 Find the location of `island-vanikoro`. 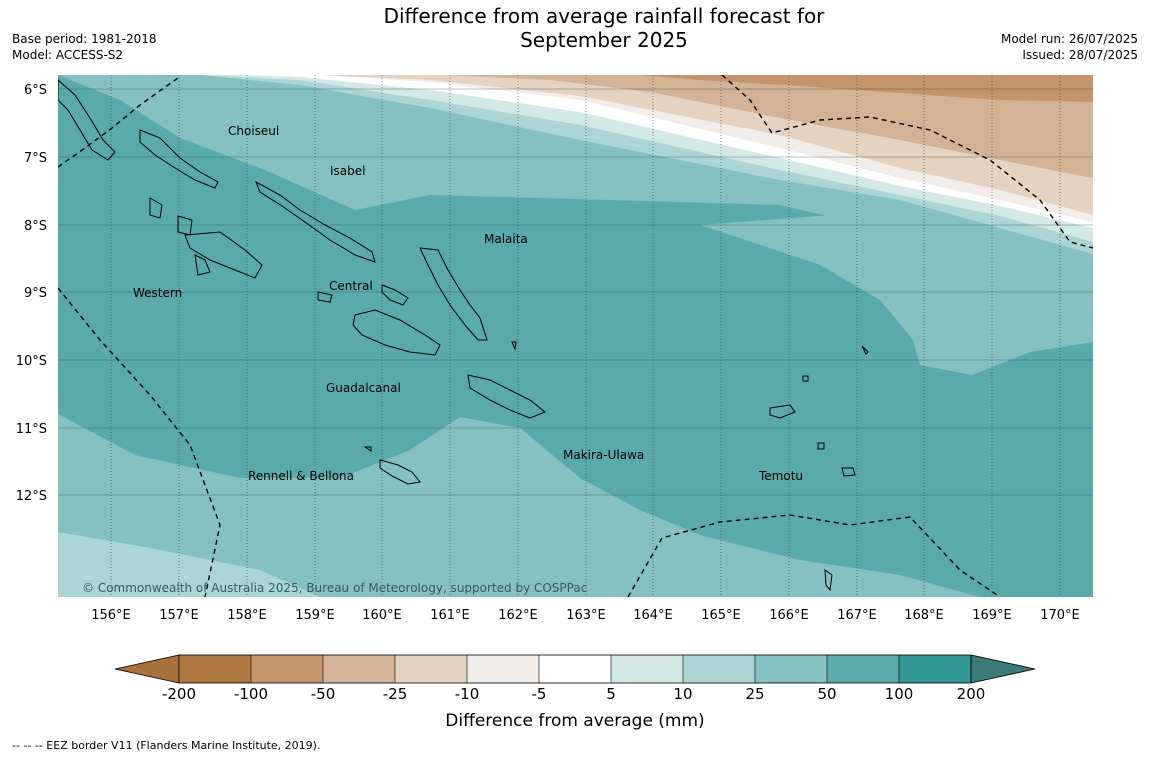

island-vanikoro is located at coordinates (848, 472).